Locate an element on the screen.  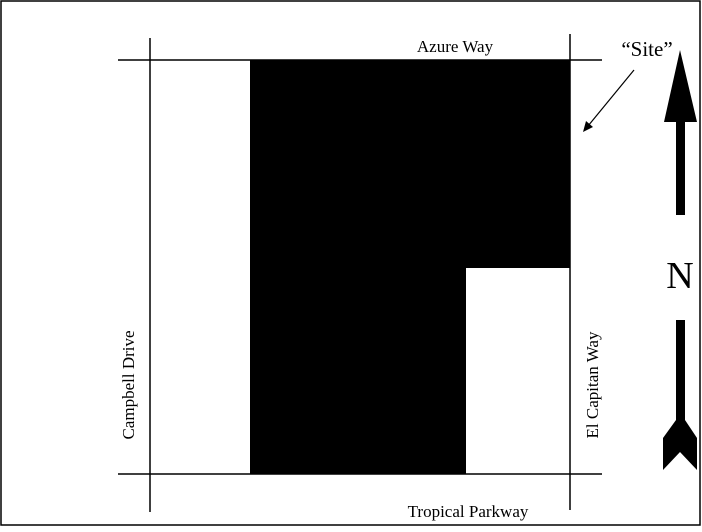
street-label: Tropical Parkway is located at coordinates (468, 511).